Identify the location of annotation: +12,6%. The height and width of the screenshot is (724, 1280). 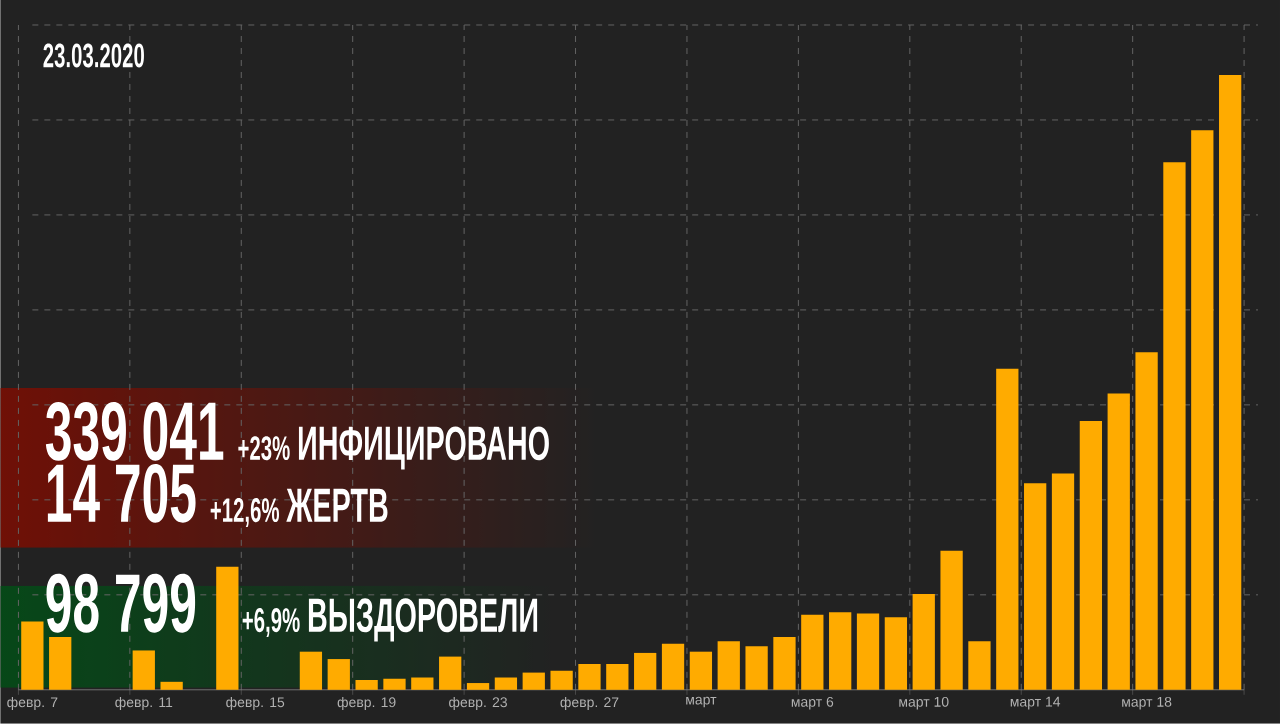
(245, 513).